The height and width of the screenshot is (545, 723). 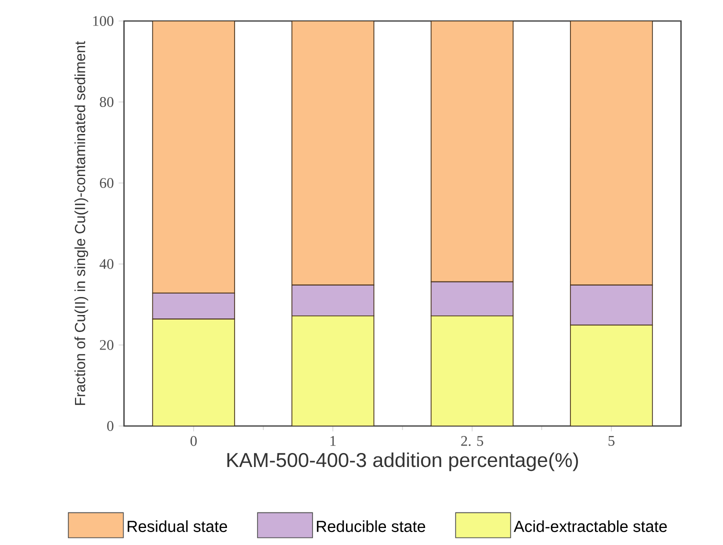 I want to click on y-tick-label: 0, so click(x=110, y=426).